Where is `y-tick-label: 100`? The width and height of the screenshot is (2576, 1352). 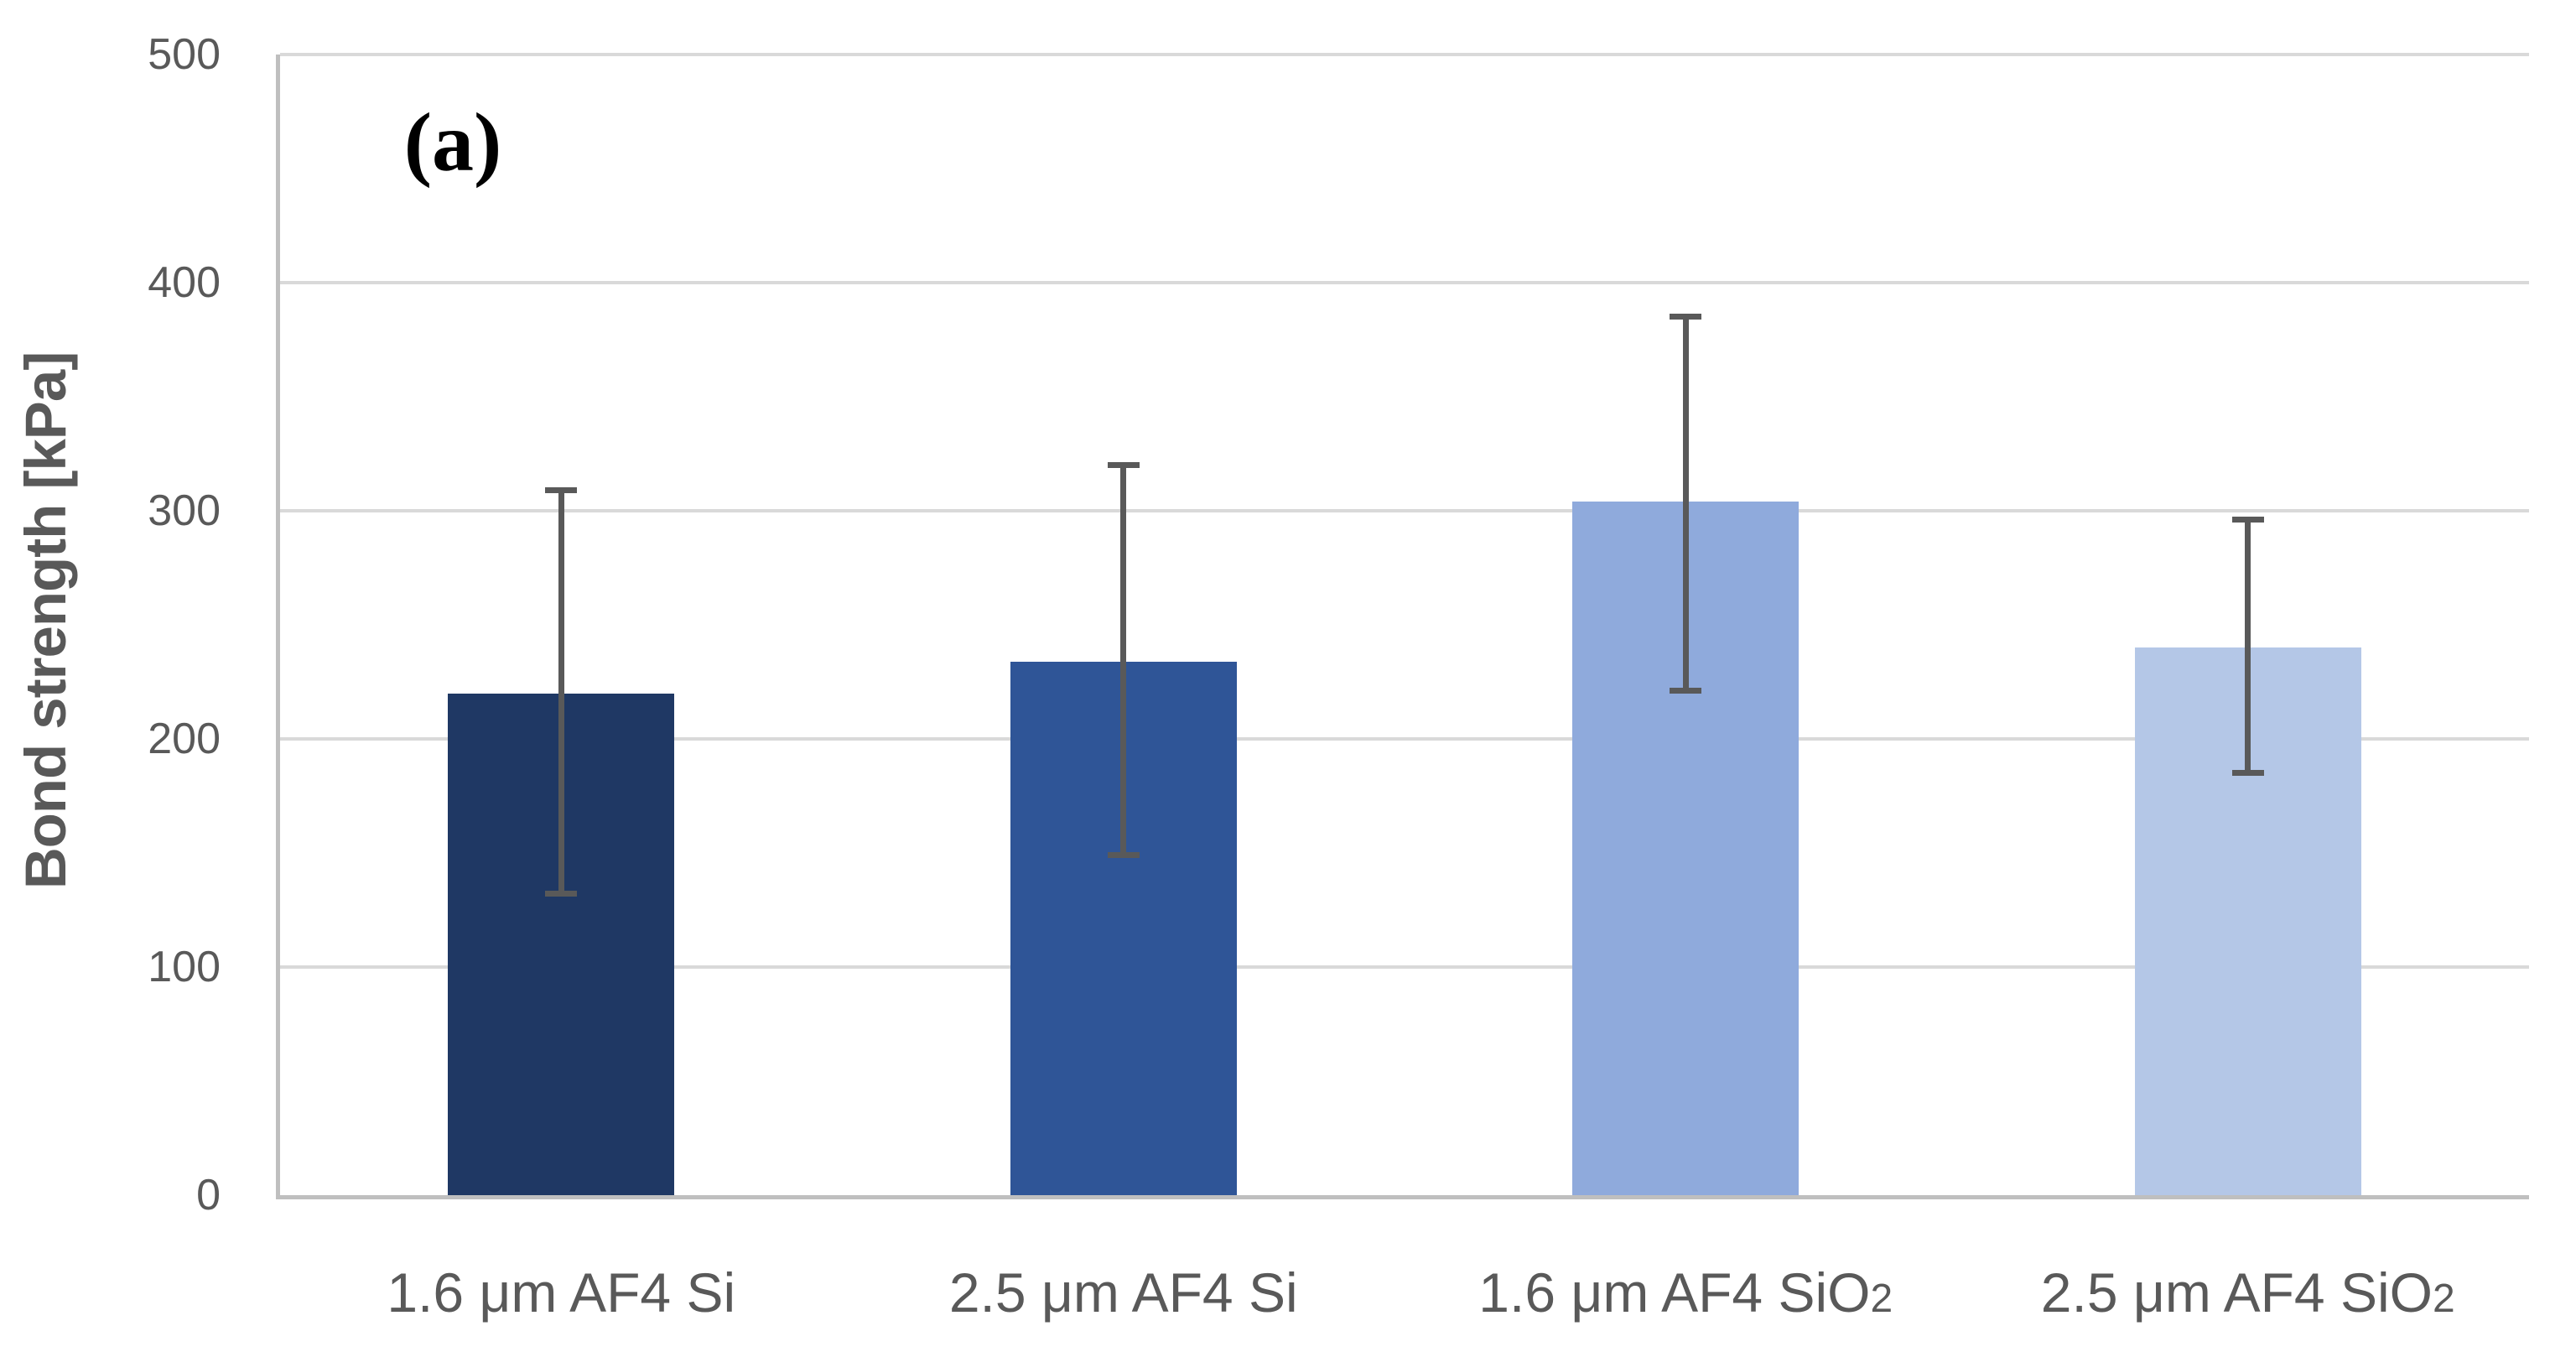
y-tick-label: 100 is located at coordinates (184, 967).